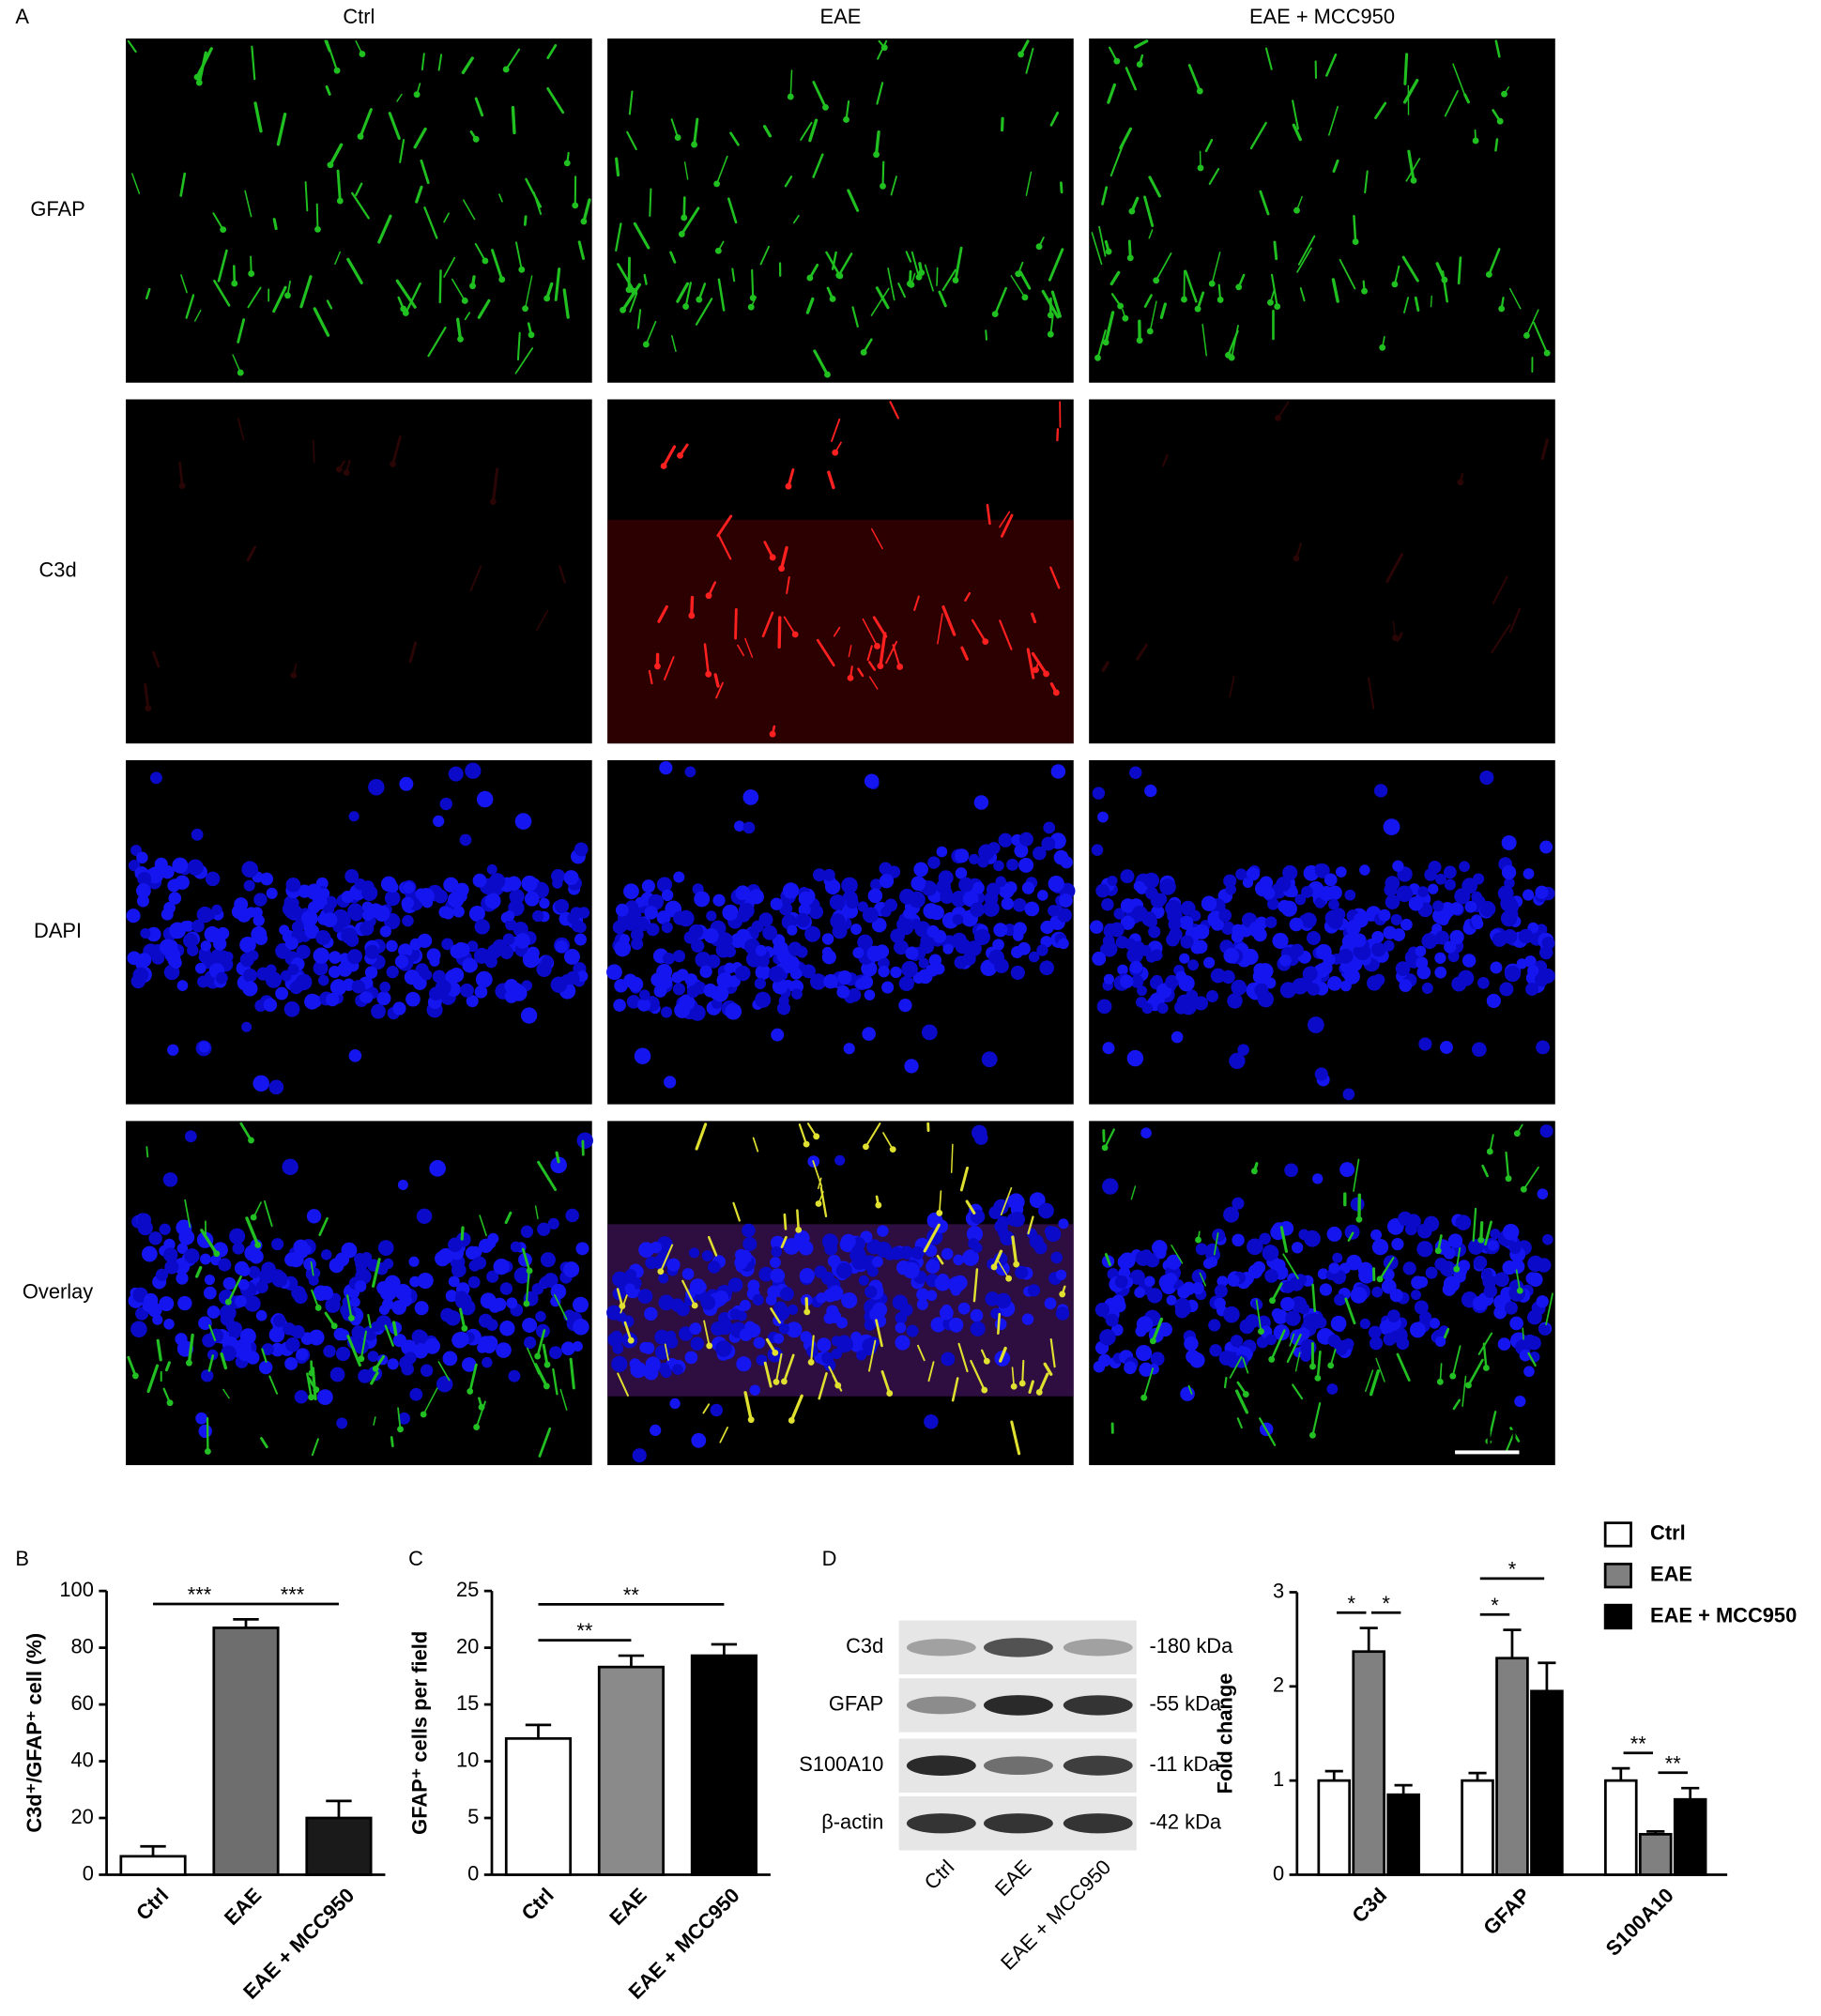 The width and height of the screenshot is (1821, 2016). I want to click on y-axis-label: GFAP⁺ cells per field, so click(420, 1733).